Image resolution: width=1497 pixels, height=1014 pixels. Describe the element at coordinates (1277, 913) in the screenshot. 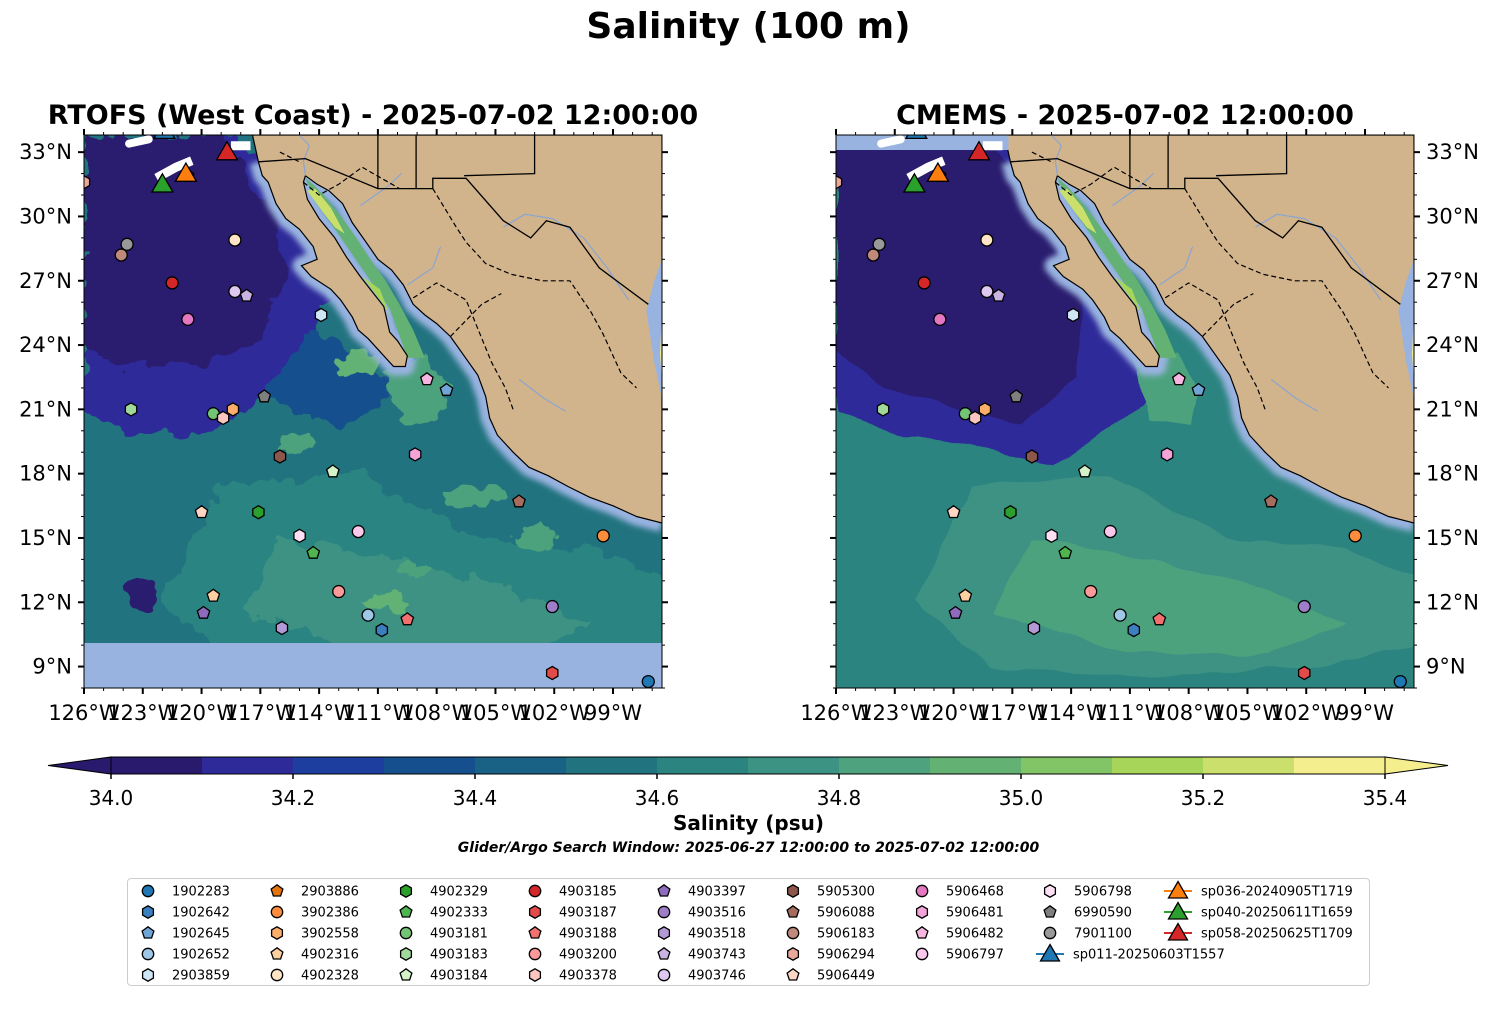

I see `legend-label-sp040-20250611T1659: sp040-20250611T1659` at that location.